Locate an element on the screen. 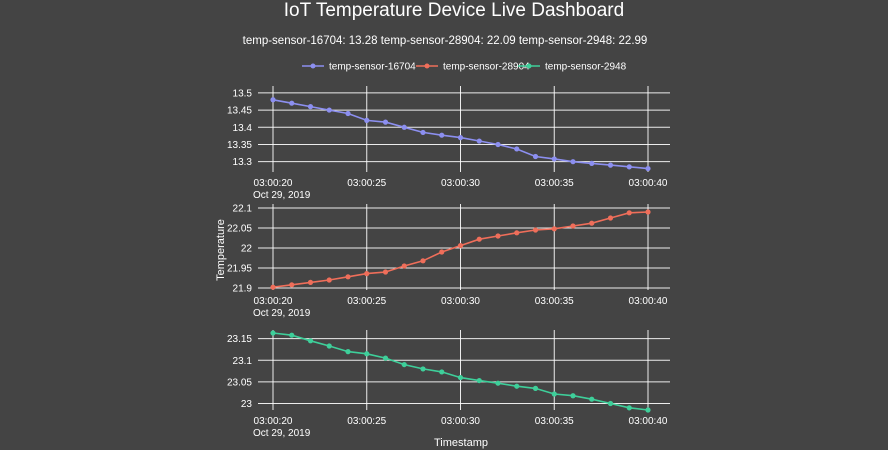 This screenshot has width=888, height=450. y-axis-title: Temperature is located at coordinates (221, 250).